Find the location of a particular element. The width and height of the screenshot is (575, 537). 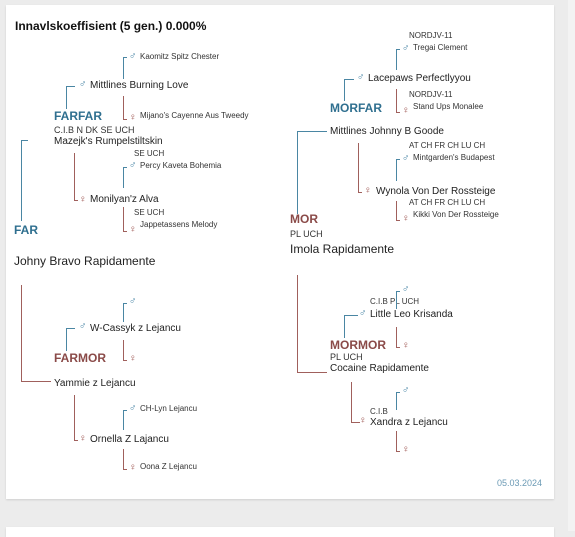

morfar-sire-dam-titles: NORDJV-11 is located at coordinates (431, 94).